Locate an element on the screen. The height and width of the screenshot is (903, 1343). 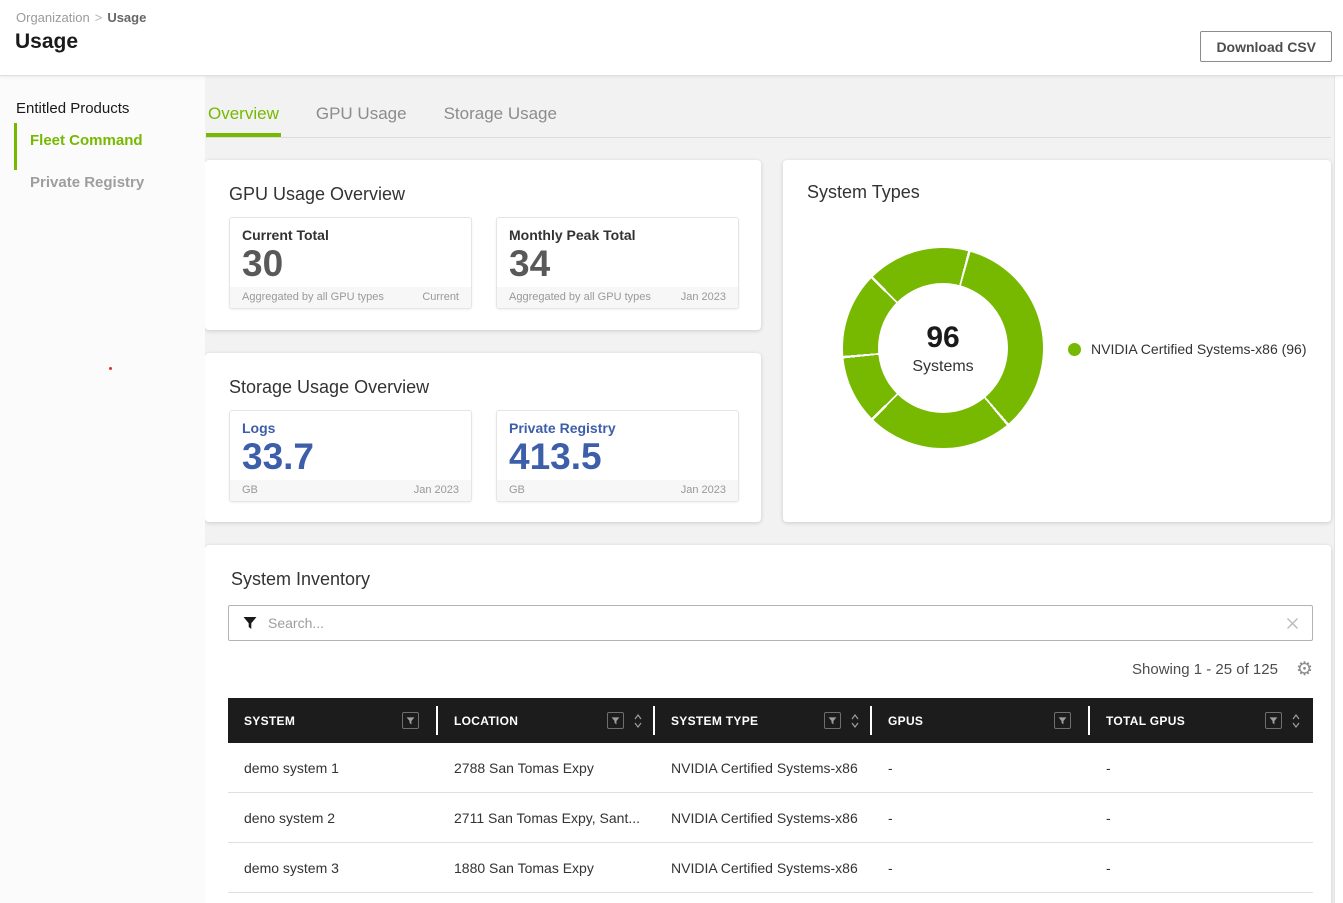
stat-footer-left: GB is located at coordinates (517, 489).